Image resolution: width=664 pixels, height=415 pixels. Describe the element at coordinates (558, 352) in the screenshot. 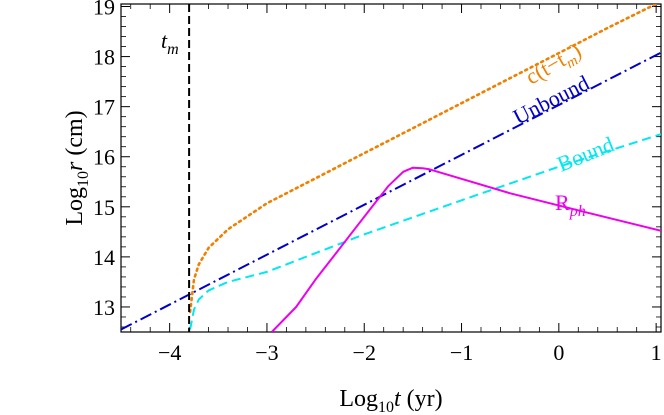

I see `x-tick-label: 0` at that location.